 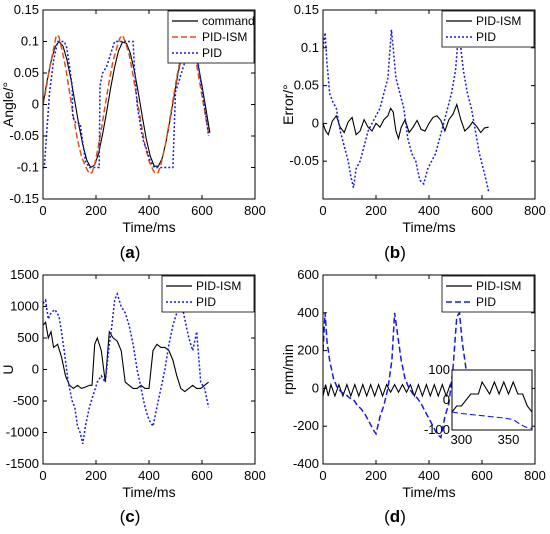 I want to click on y-tick-label: 400, so click(x=308, y=312).